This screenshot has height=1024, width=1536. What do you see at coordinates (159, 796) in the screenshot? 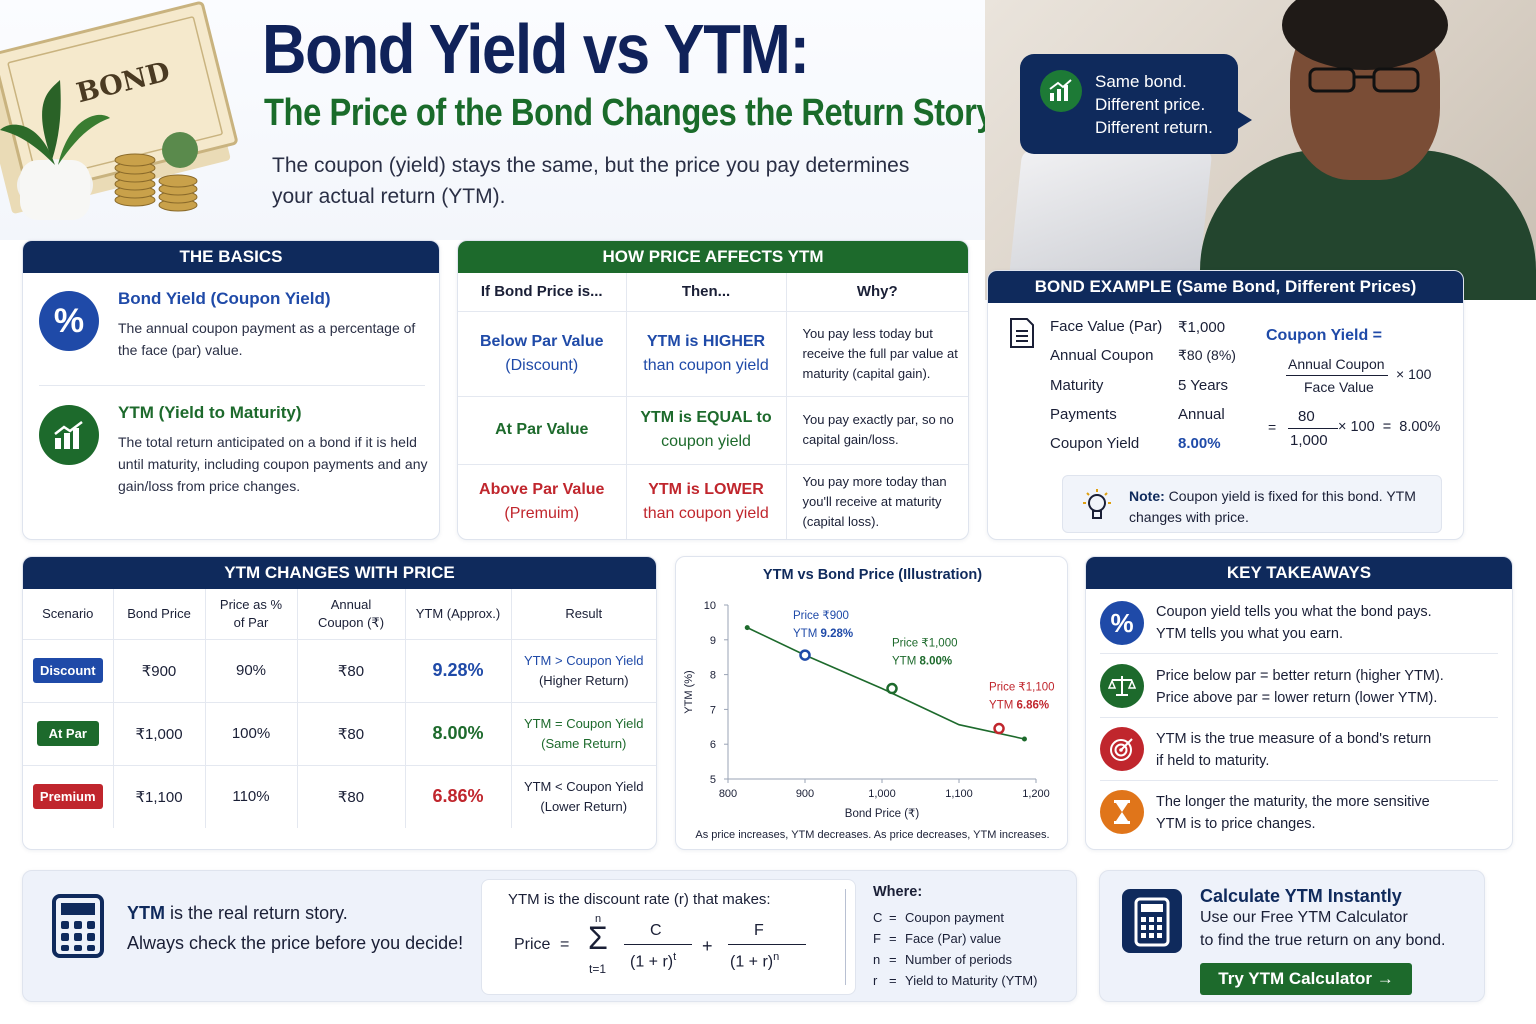
I see `bond-price: ₹1,100` at bounding box center [159, 796].